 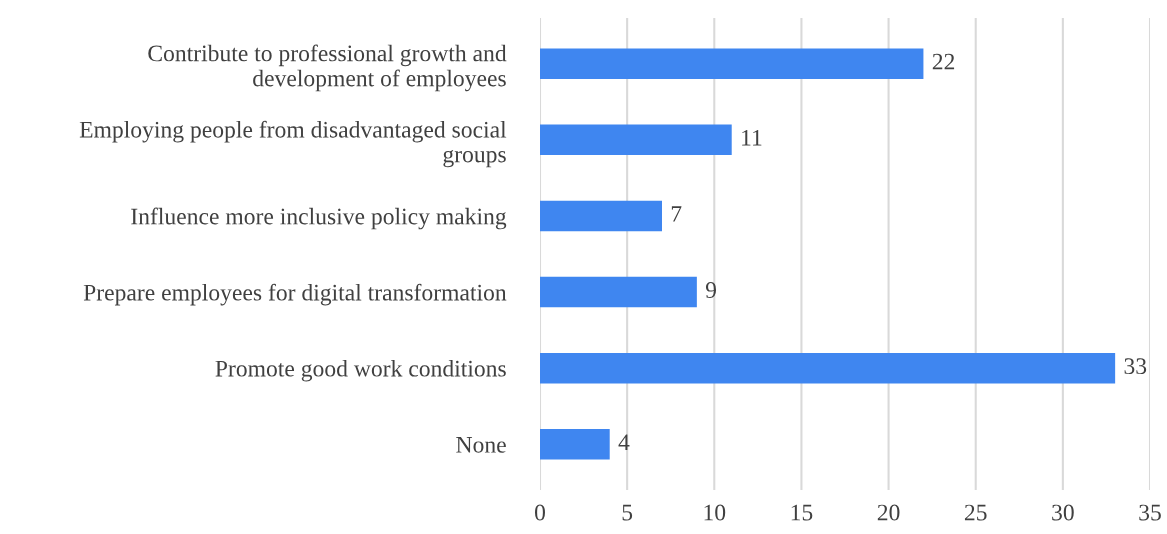 What do you see at coordinates (481, 445) in the screenshot?
I see `y-tick-label: None` at bounding box center [481, 445].